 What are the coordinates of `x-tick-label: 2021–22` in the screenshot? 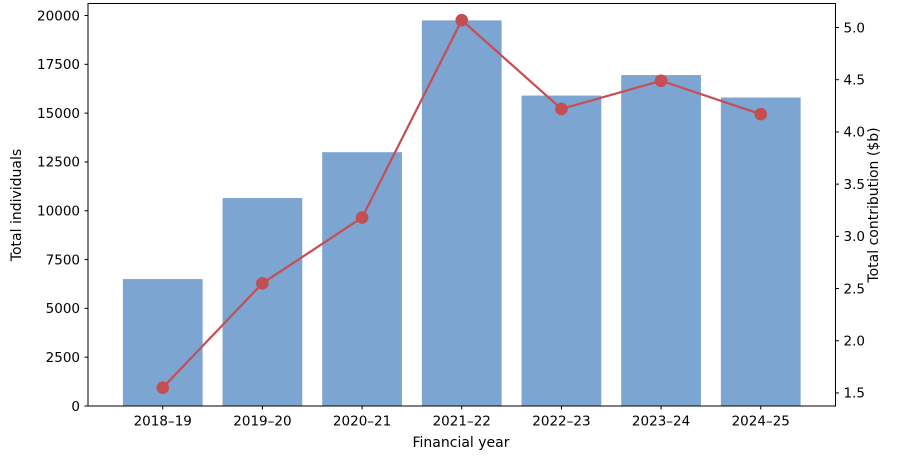 It's located at (462, 422).